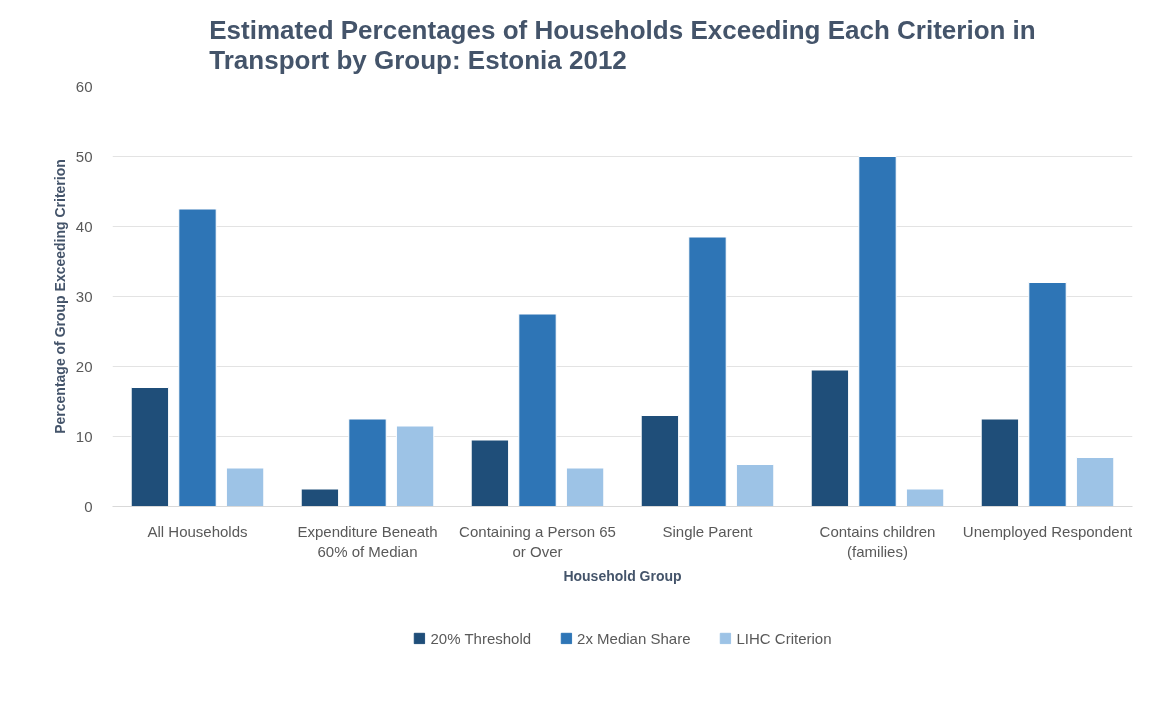 The image size is (1155, 707). I want to click on legend-label: 2x Median Share, so click(634, 638).